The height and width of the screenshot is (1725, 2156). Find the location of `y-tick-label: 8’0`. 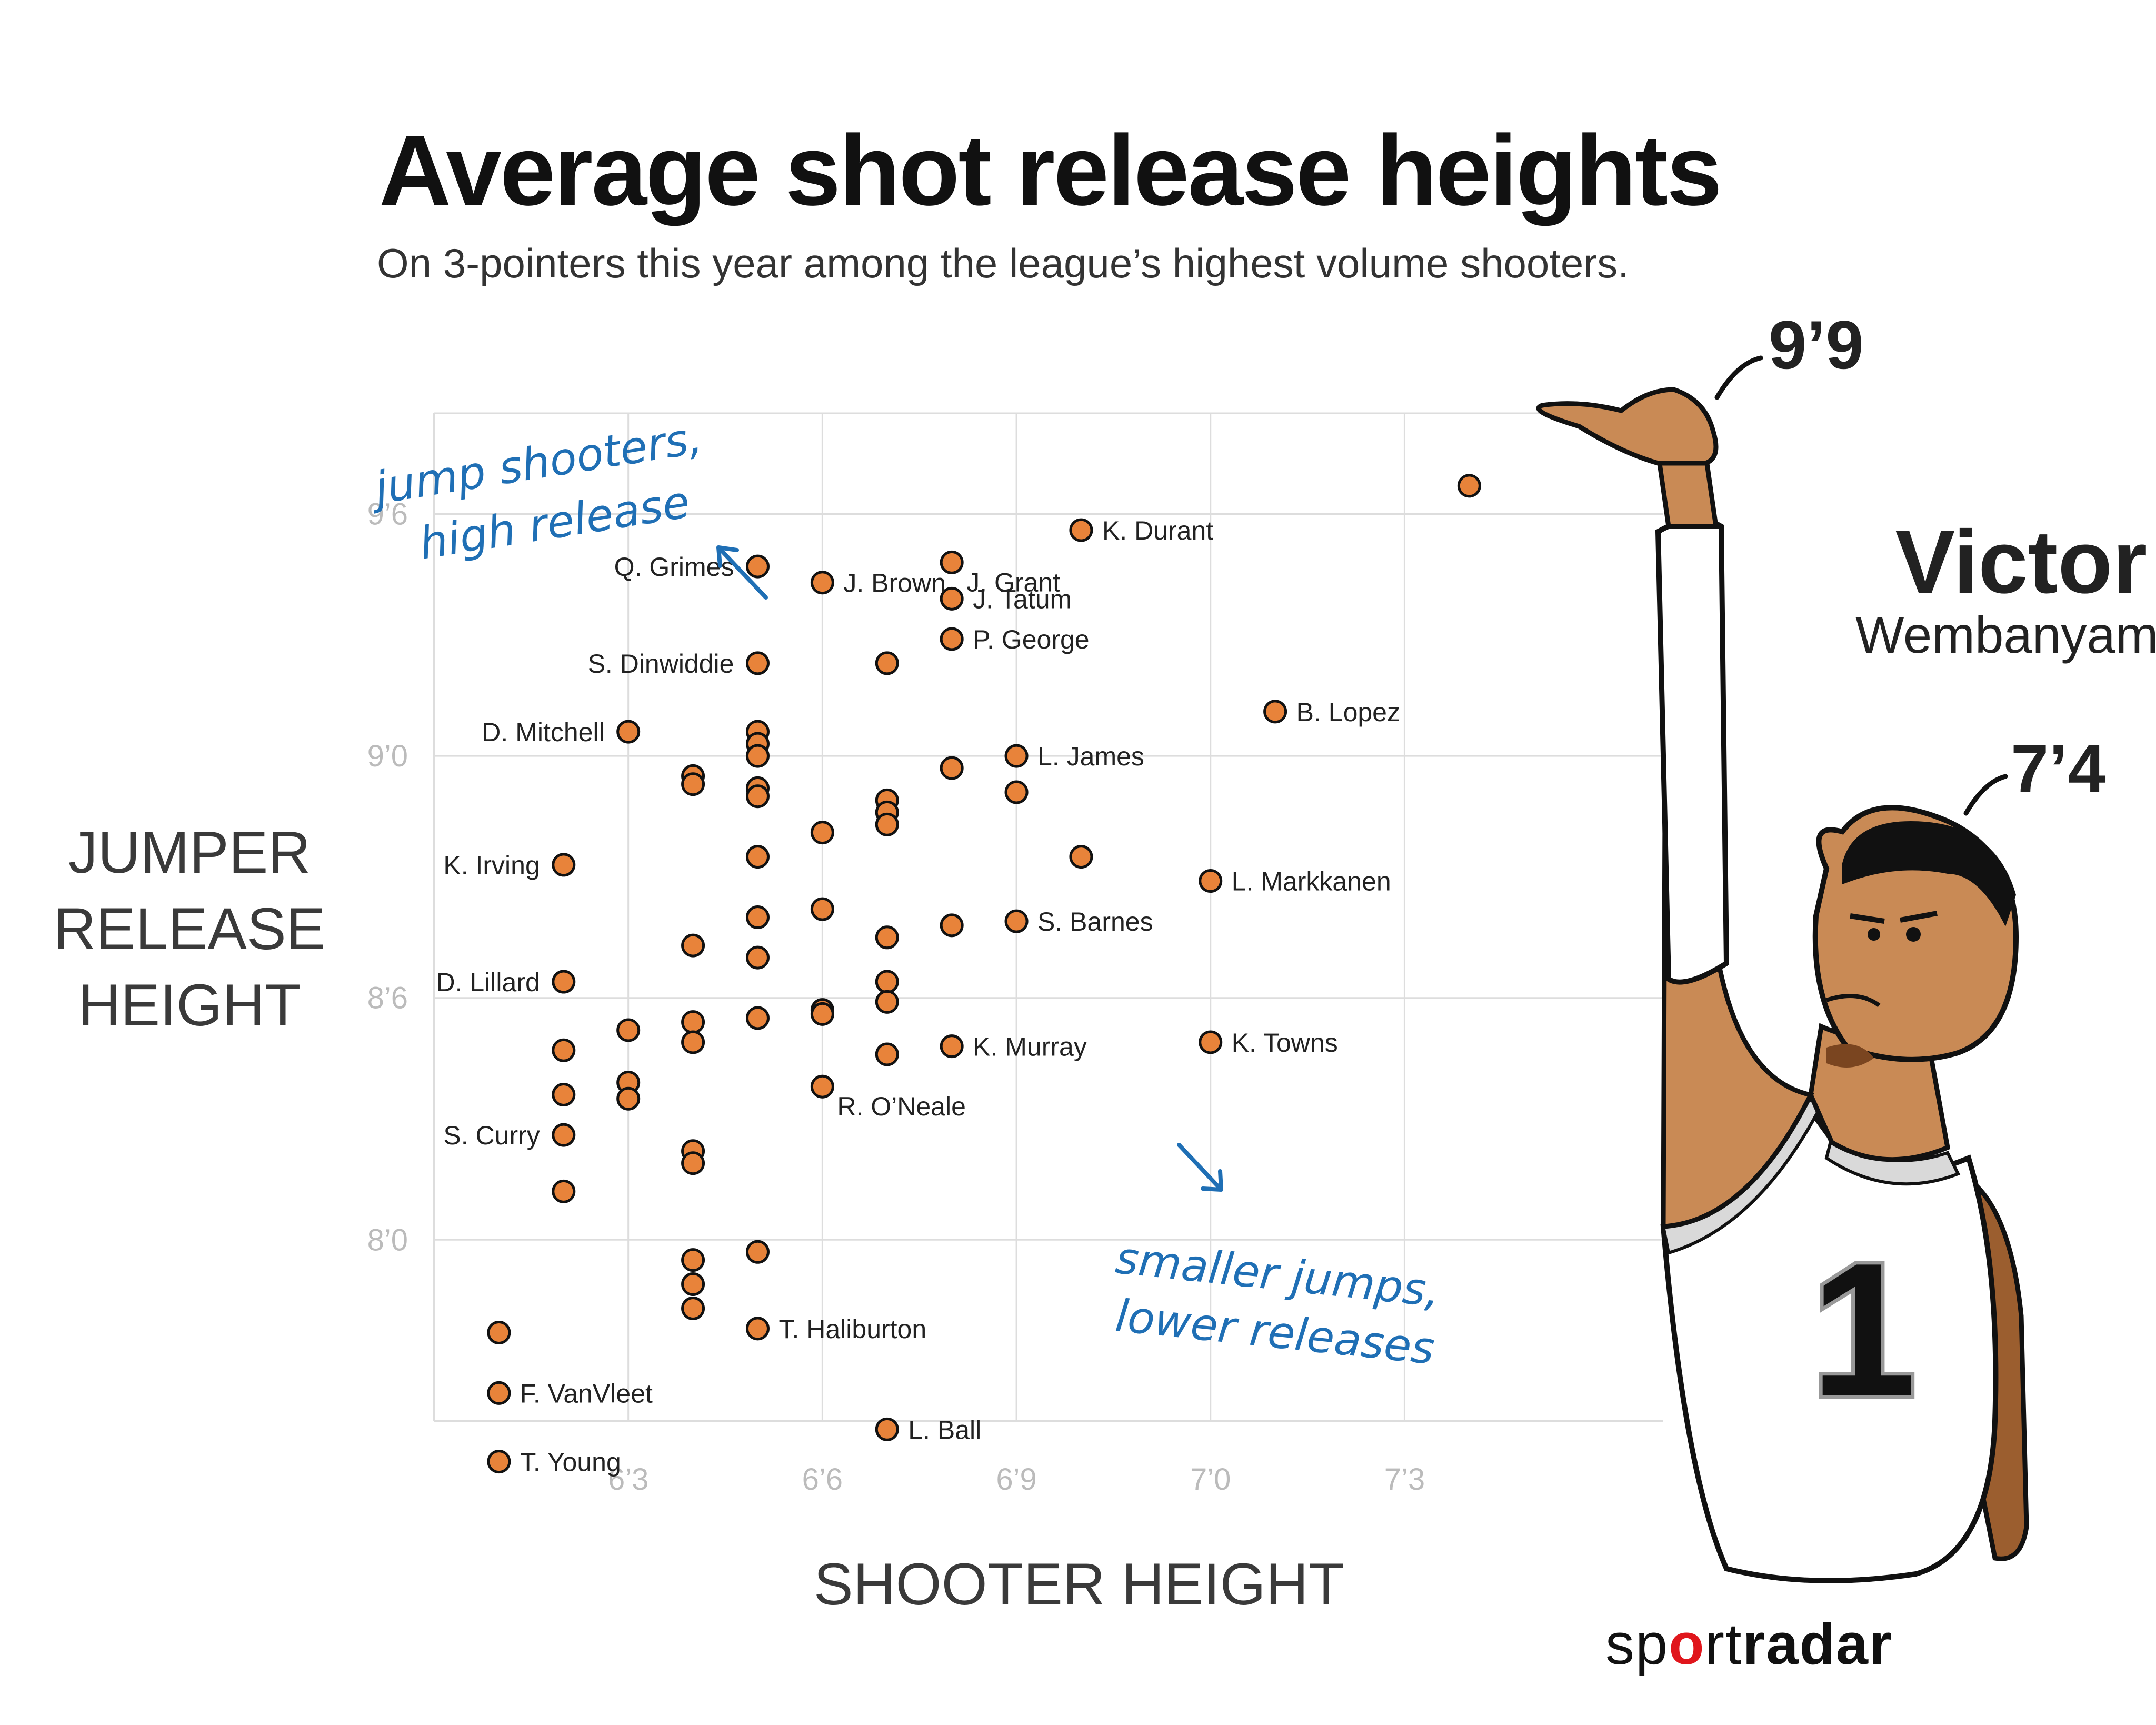

y-tick-label: 8’0 is located at coordinates (387, 1240).